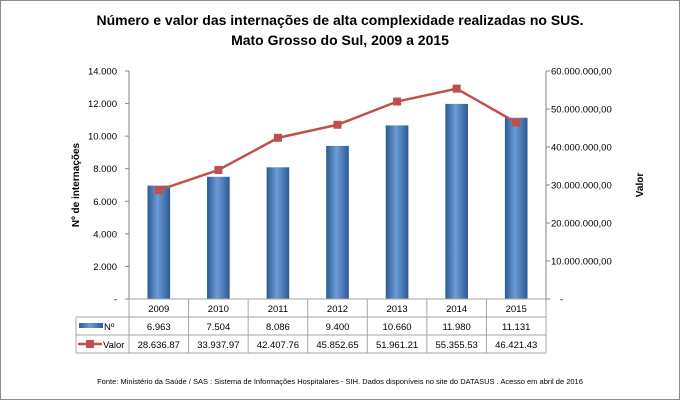  What do you see at coordinates (516, 327) in the screenshot?
I see `bar-data-label: 11.131` at bounding box center [516, 327].